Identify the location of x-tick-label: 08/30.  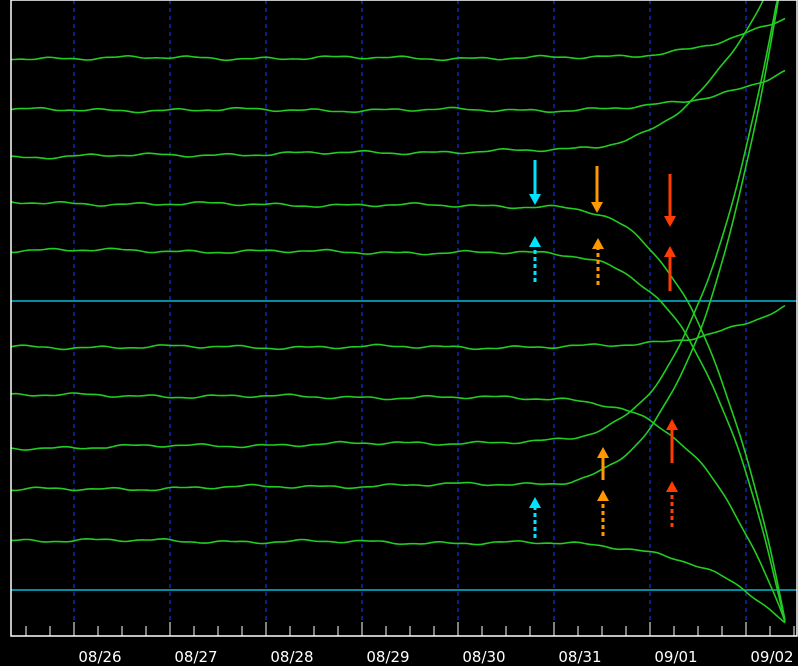
(483, 657).